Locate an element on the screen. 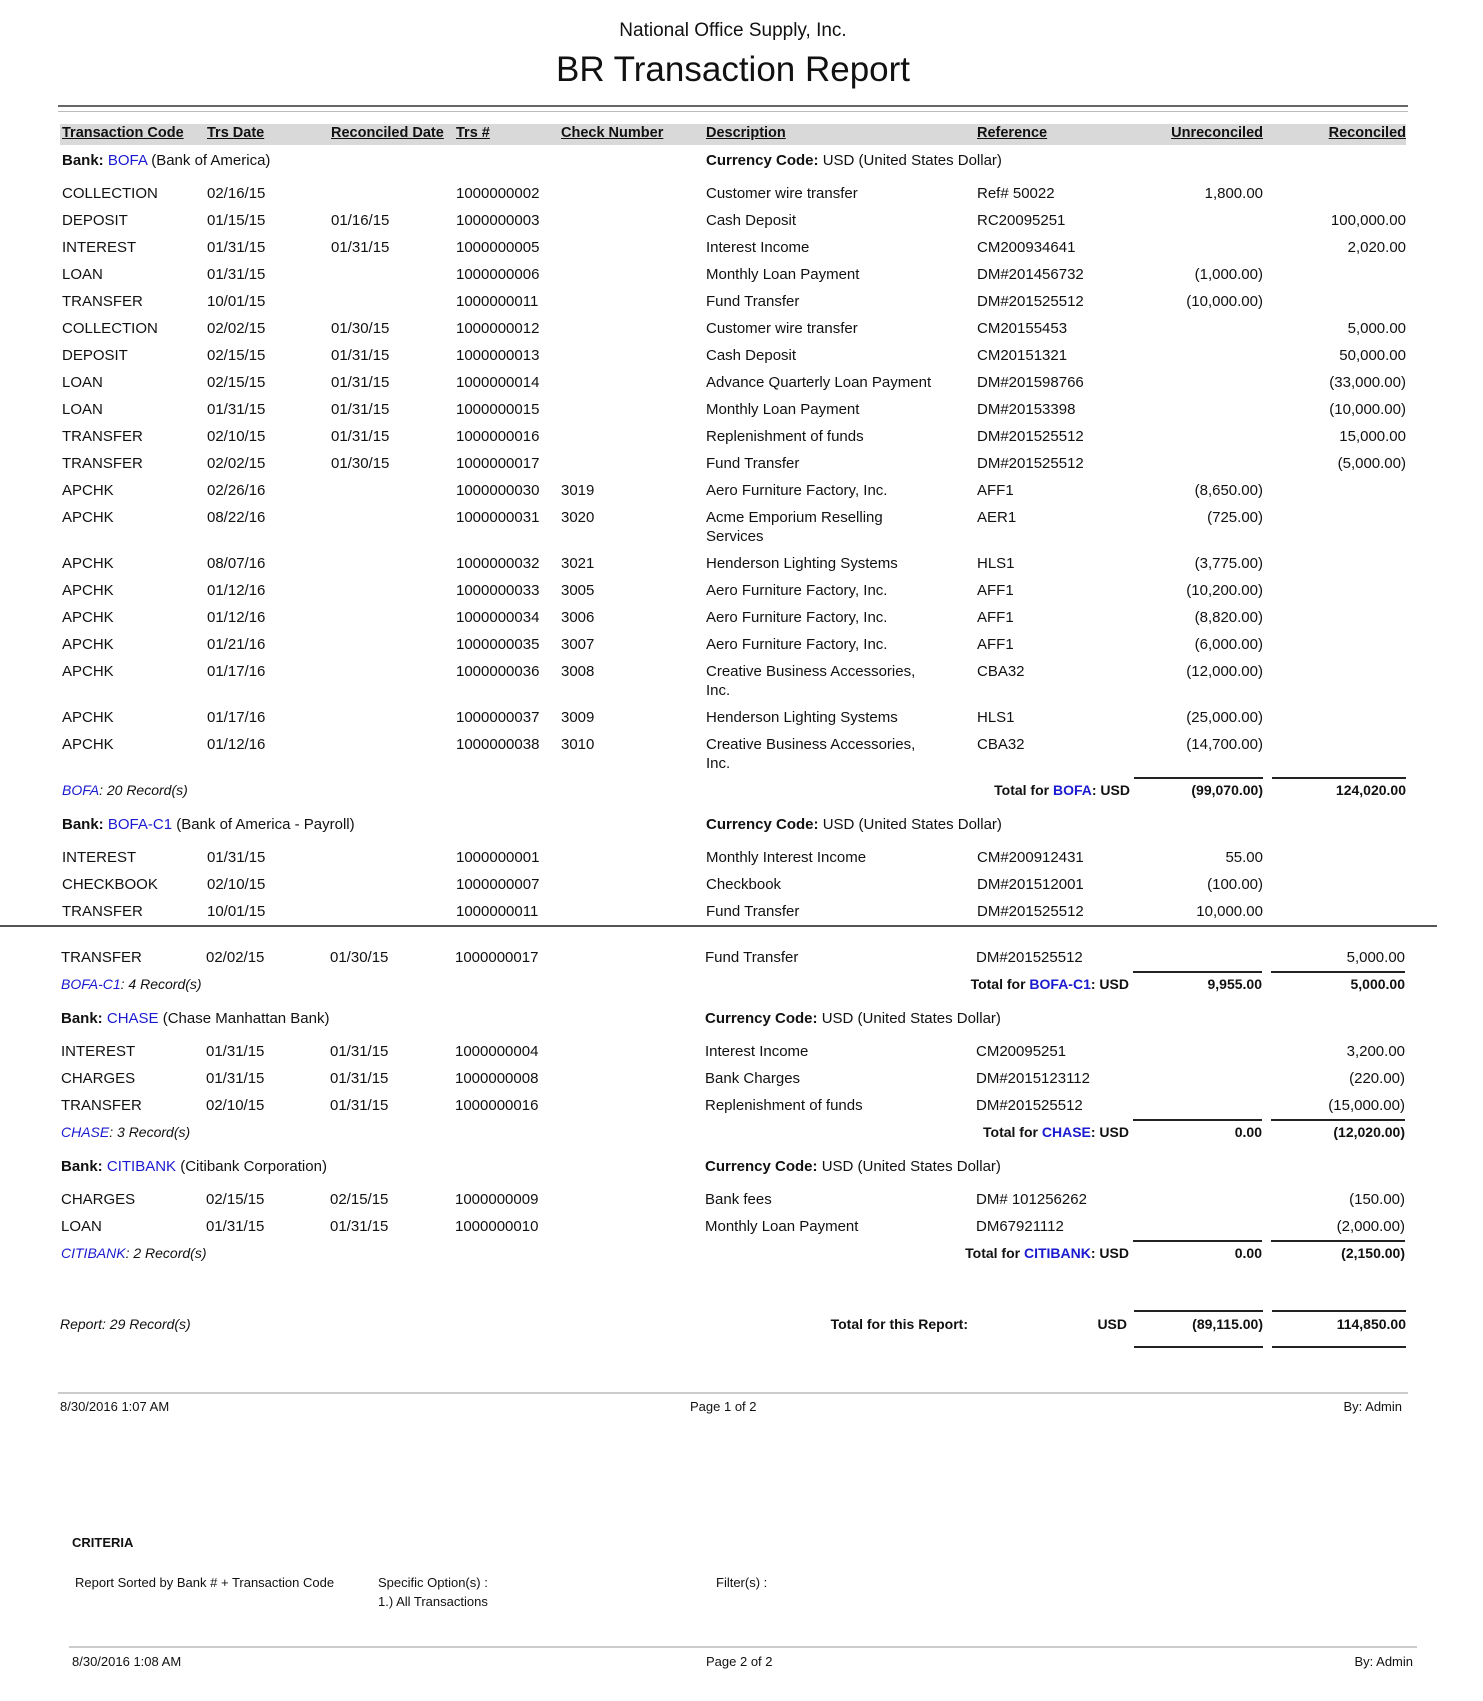 The image size is (1483, 1701). tx-date: 01/17/16 is located at coordinates (236, 717).